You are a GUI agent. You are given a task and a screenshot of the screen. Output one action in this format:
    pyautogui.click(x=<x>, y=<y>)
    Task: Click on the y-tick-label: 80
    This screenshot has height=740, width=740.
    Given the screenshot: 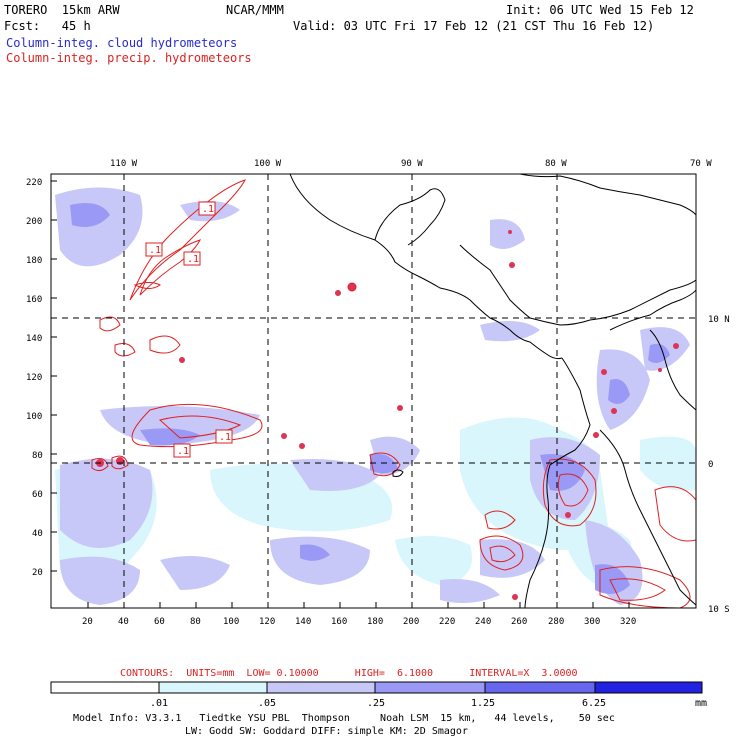 What is the action you would take?
    pyautogui.click(x=37, y=456)
    